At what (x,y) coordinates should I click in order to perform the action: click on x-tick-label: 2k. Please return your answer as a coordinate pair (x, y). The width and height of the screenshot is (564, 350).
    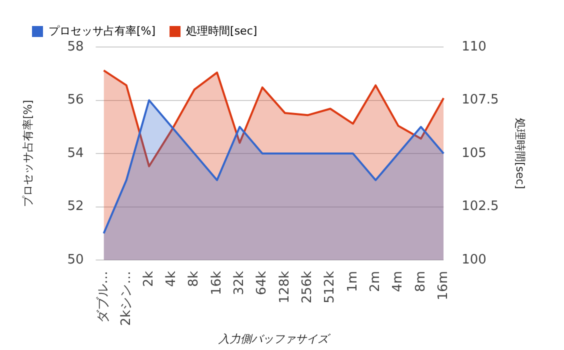
    Looking at the image, I should click on (148, 278).